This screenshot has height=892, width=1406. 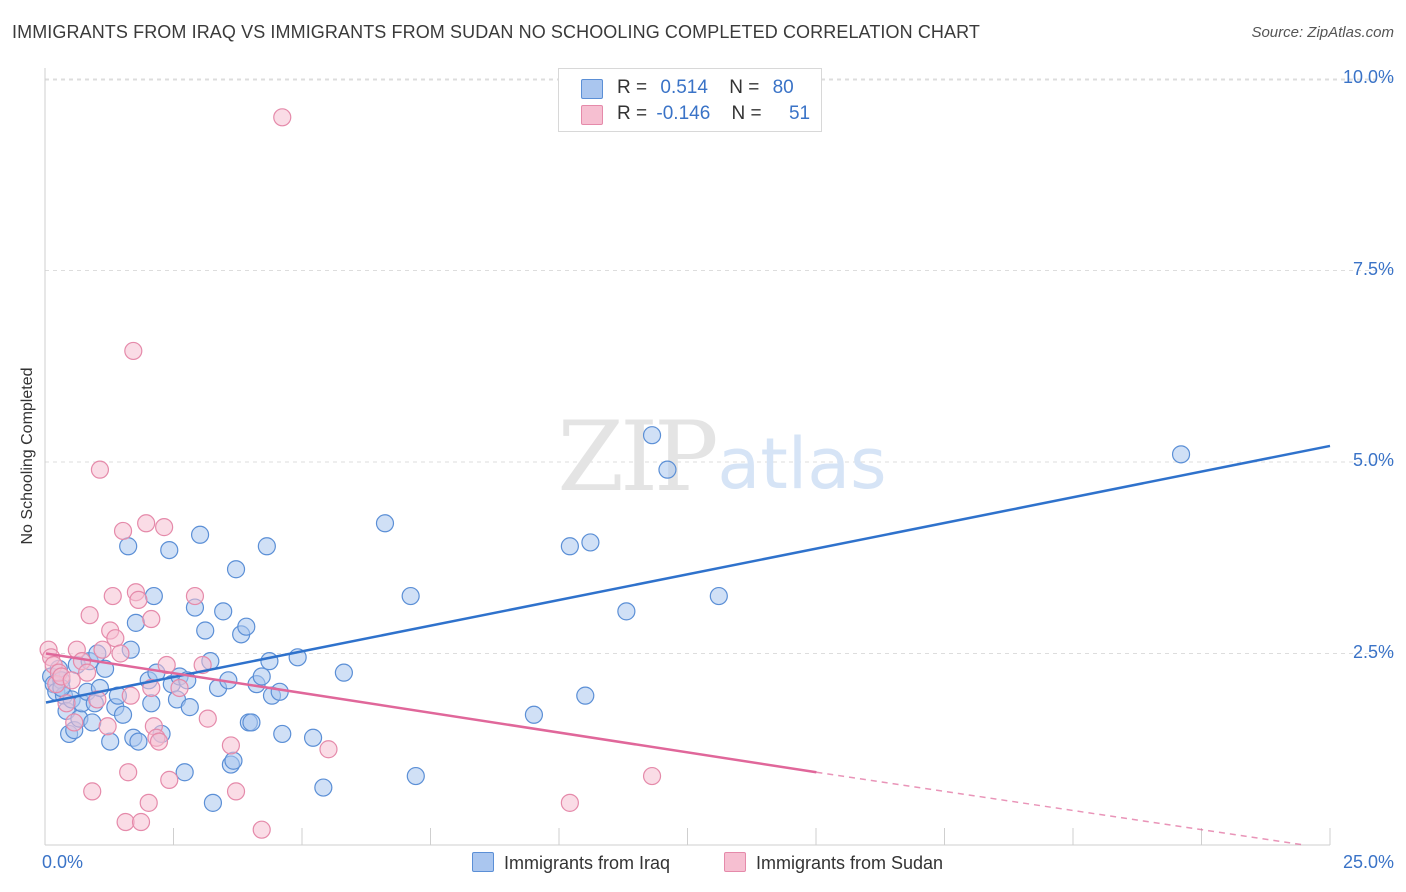 I want to click on source-label: Source: ZipAtlas.com, so click(x=1322, y=32).